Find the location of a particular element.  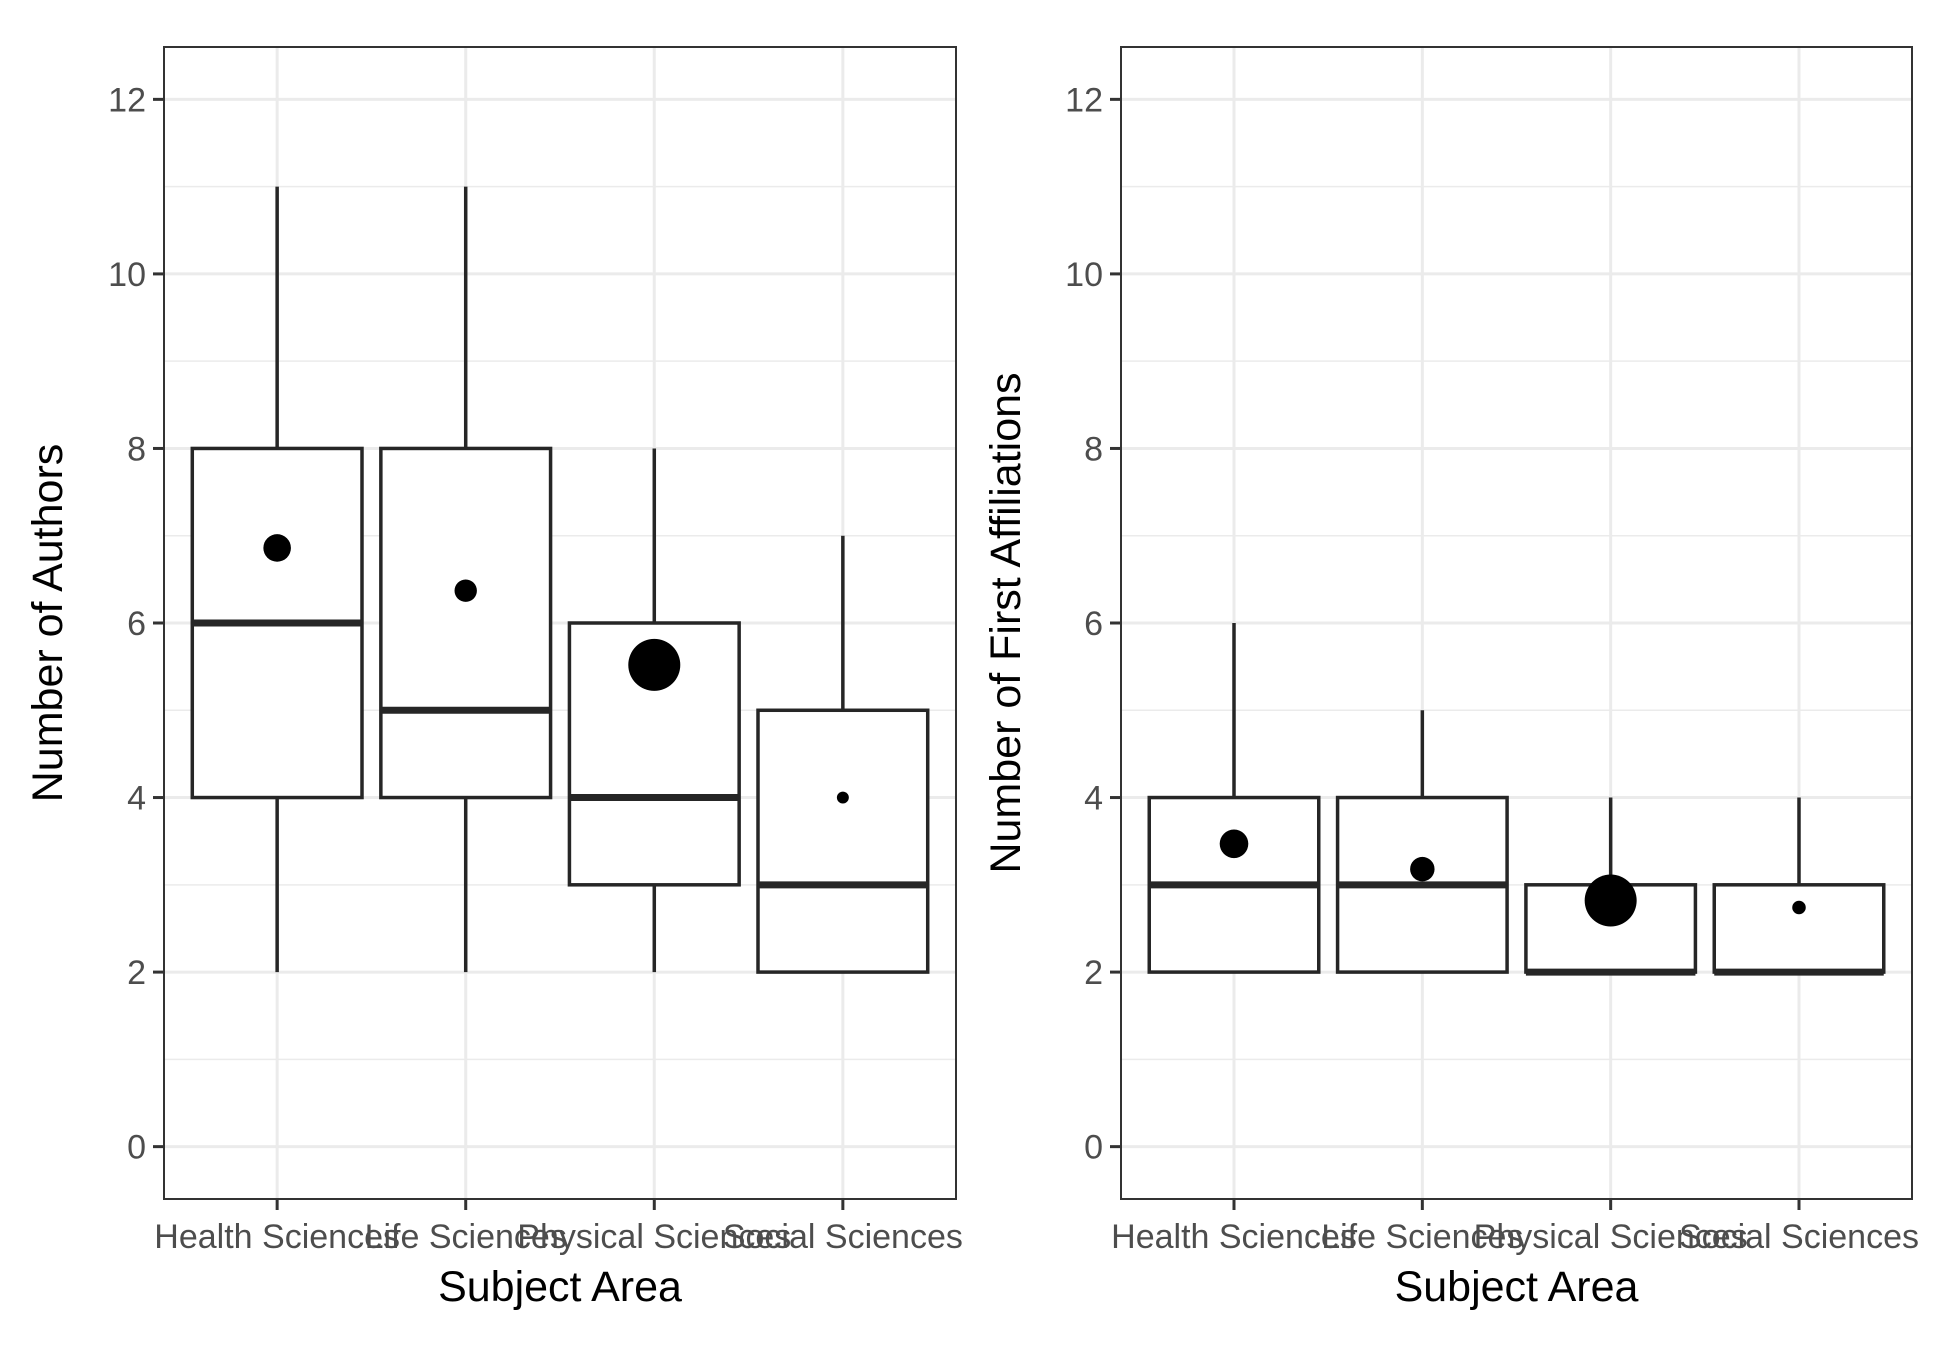

y-axis-title: Number of First Affiliations is located at coordinates (1006, 622).